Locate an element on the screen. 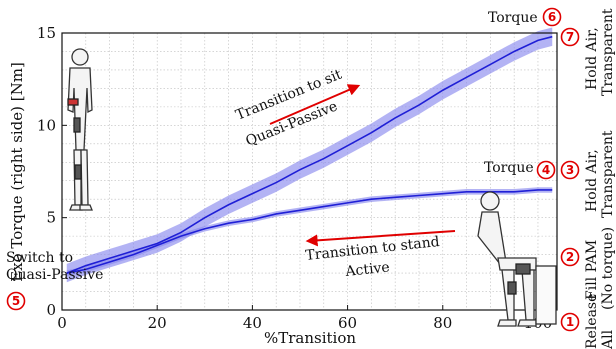 The height and width of the screenshot is (349, 616). switch-to-label: Switch to is located at coordinates (39, 258).